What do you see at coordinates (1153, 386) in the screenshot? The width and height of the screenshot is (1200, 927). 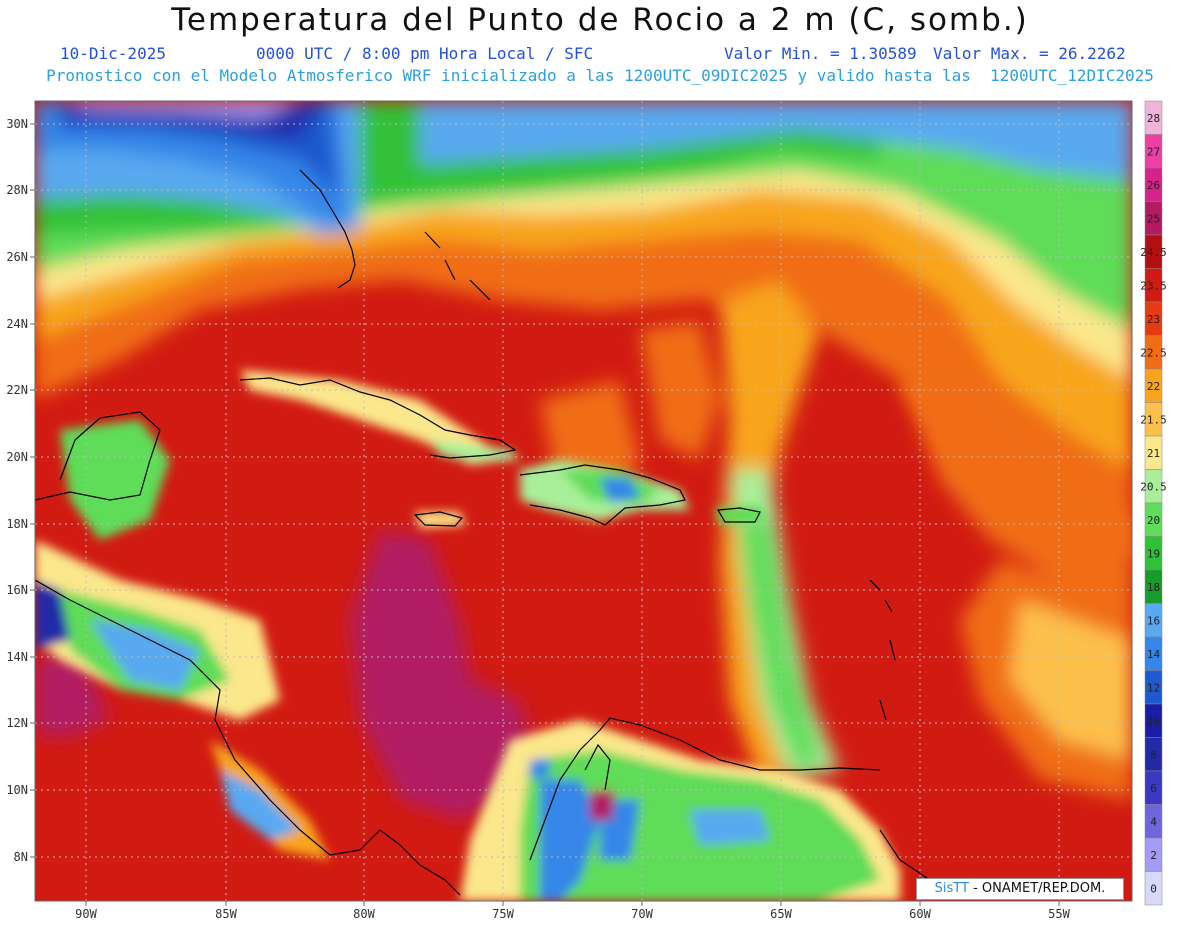 I see `colorbar-label: 22` at bounding box center [1153, 386].